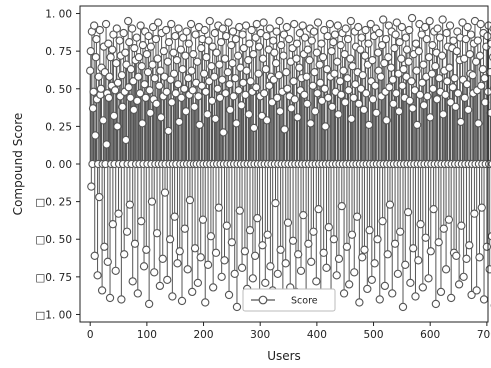 The height and width of the screenshot is (368, 491). Describe the element at coordinates (53, 278) in the screenshot. I see `y-tick-label: □0. 75` at that location.